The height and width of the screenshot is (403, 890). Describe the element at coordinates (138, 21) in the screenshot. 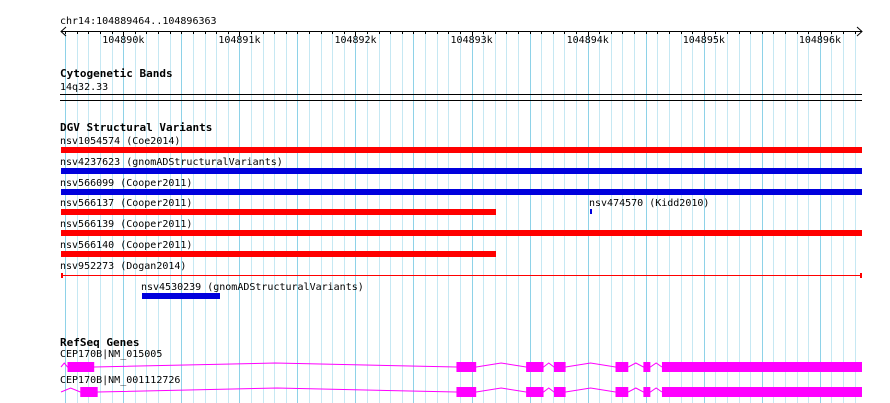

I see `region-label: chr14:104889464..104896363` at that location.